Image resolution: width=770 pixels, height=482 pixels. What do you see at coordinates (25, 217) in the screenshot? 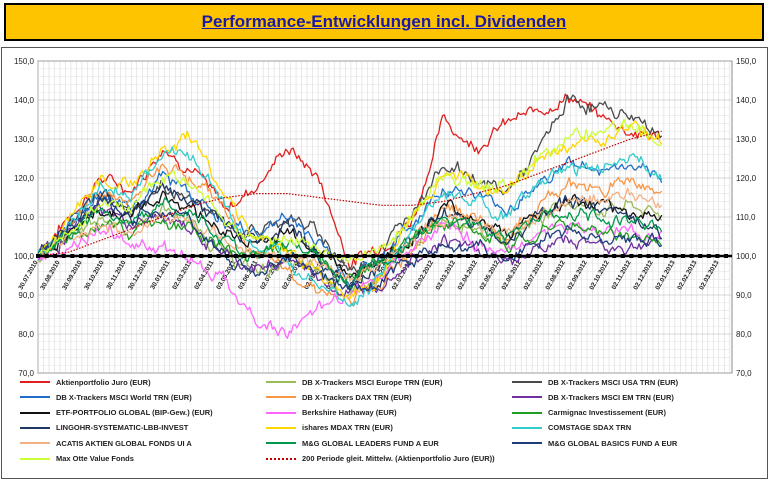
I see `y-tick-label-left: 110,0` at bounding box center [25, 217].